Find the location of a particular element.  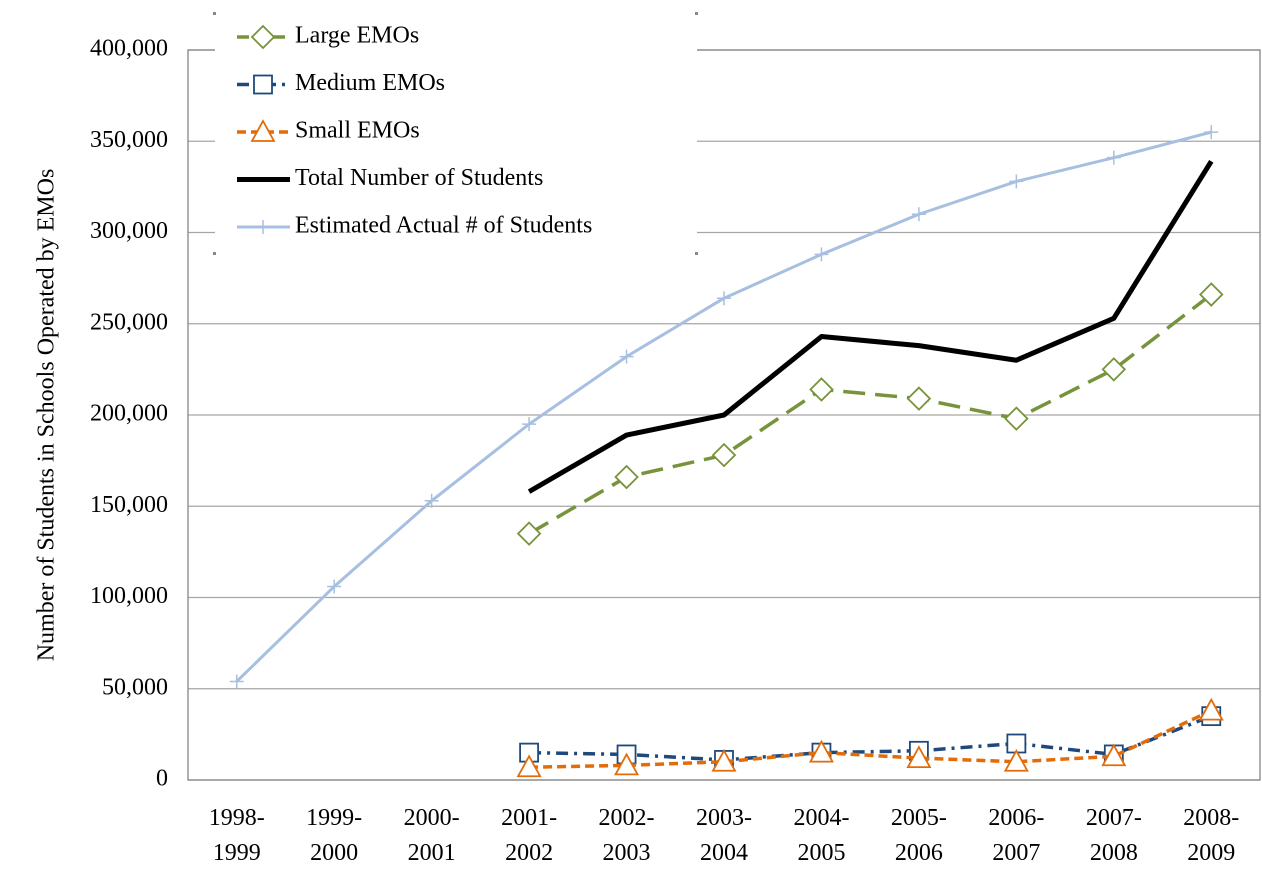

y-tick-label: 250,000 is located at coordinates (129, 322).